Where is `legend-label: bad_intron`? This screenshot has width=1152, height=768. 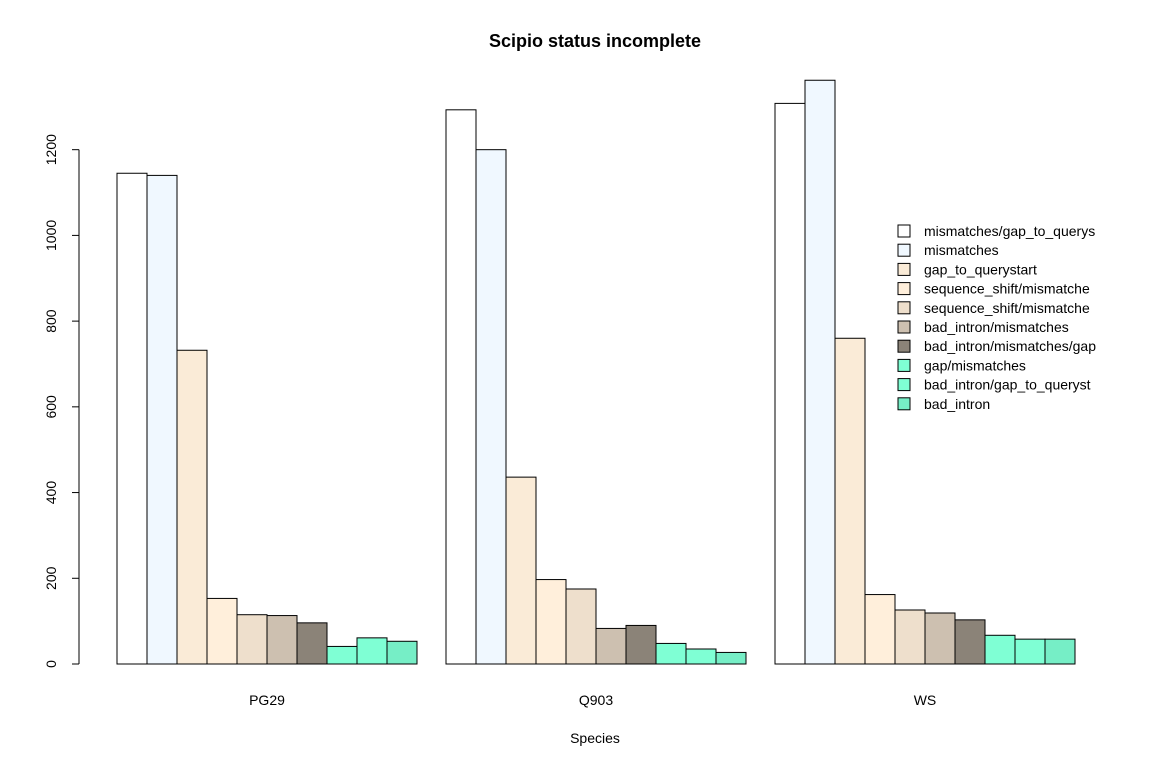 legend-label: bad_intron is located at coordinates (957, 404).